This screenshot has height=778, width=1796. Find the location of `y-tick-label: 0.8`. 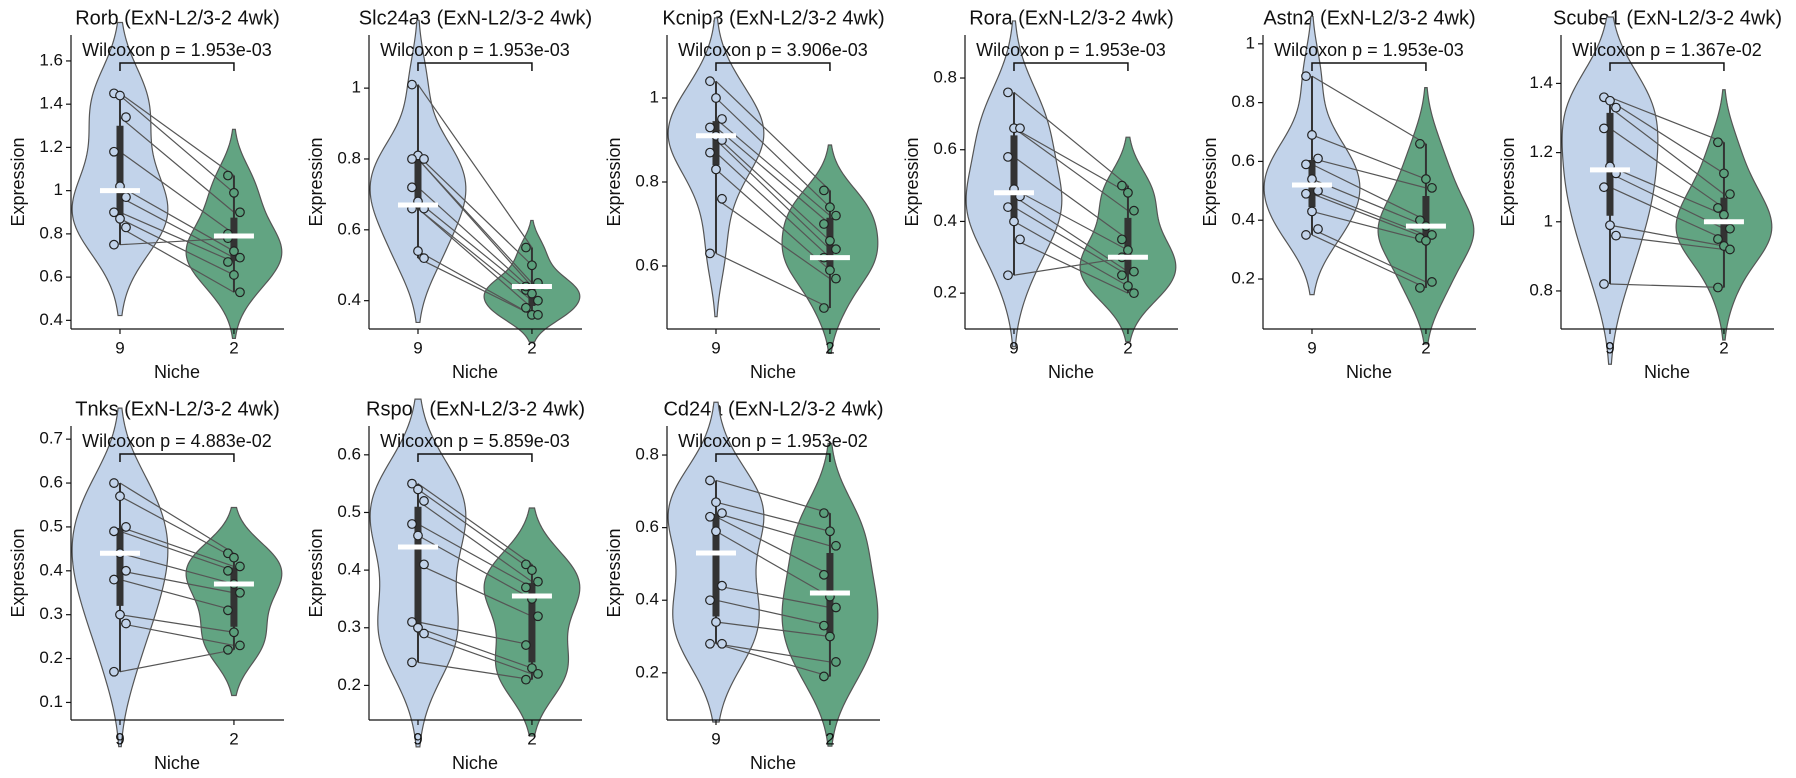

y-tick-label: 0.8 is located at coordinates (1541, 289).